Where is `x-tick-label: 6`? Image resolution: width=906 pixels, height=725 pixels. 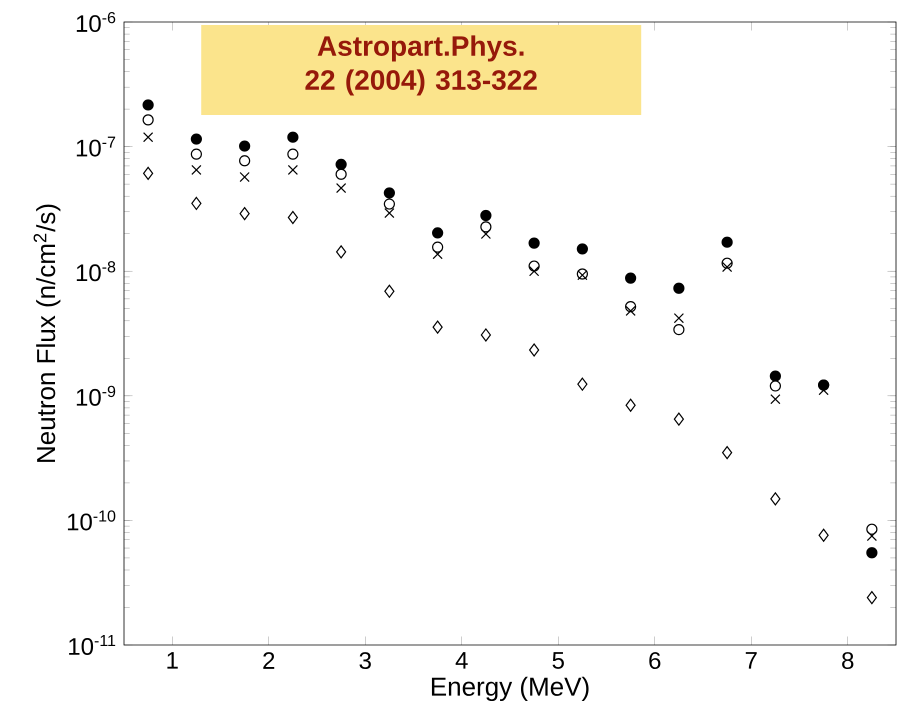
x-tick-label: 6 is located at coordinates (654, 661).